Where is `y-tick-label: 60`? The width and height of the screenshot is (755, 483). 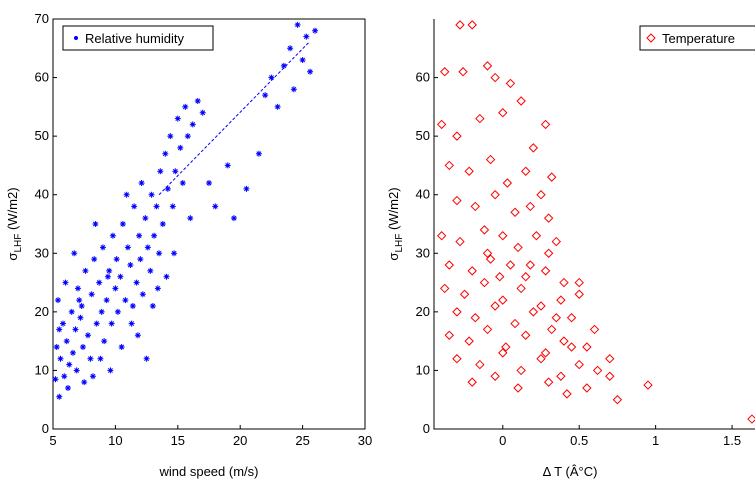
y-tick-label: 60 is located at coordinates (42, 77).